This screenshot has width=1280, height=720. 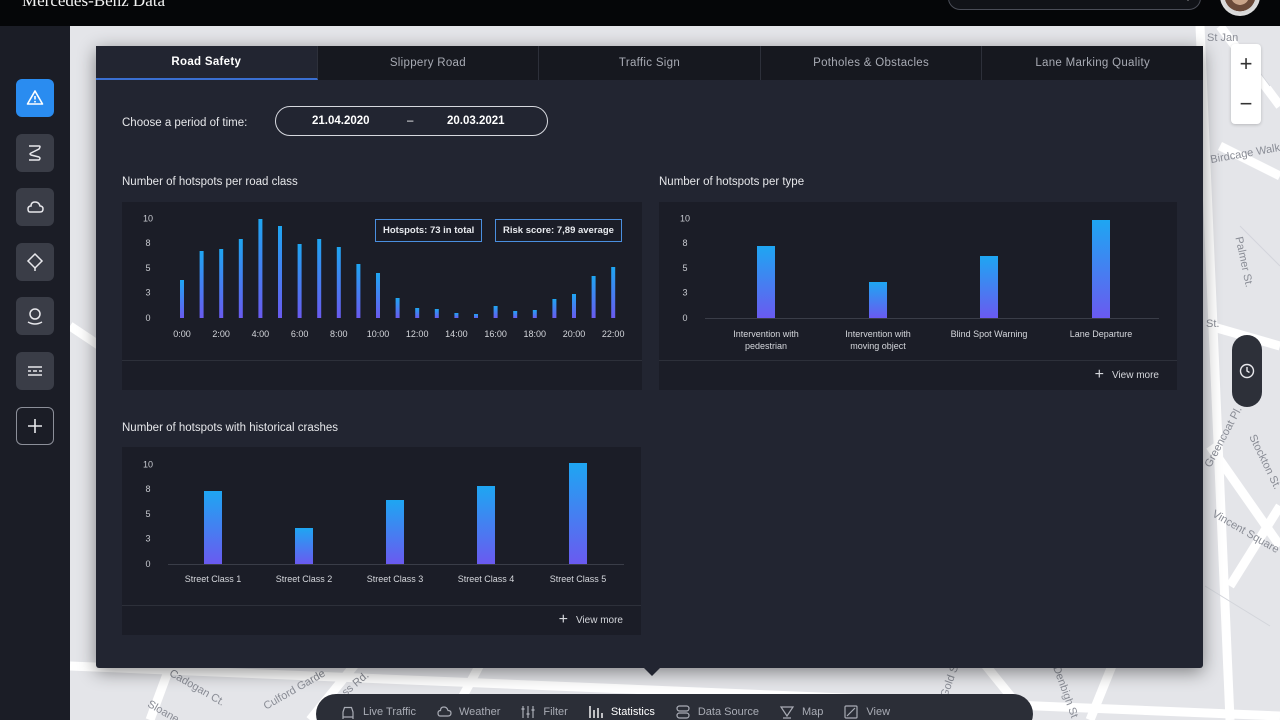 I want to click on bar-1:00, so click(x=201, y=284).